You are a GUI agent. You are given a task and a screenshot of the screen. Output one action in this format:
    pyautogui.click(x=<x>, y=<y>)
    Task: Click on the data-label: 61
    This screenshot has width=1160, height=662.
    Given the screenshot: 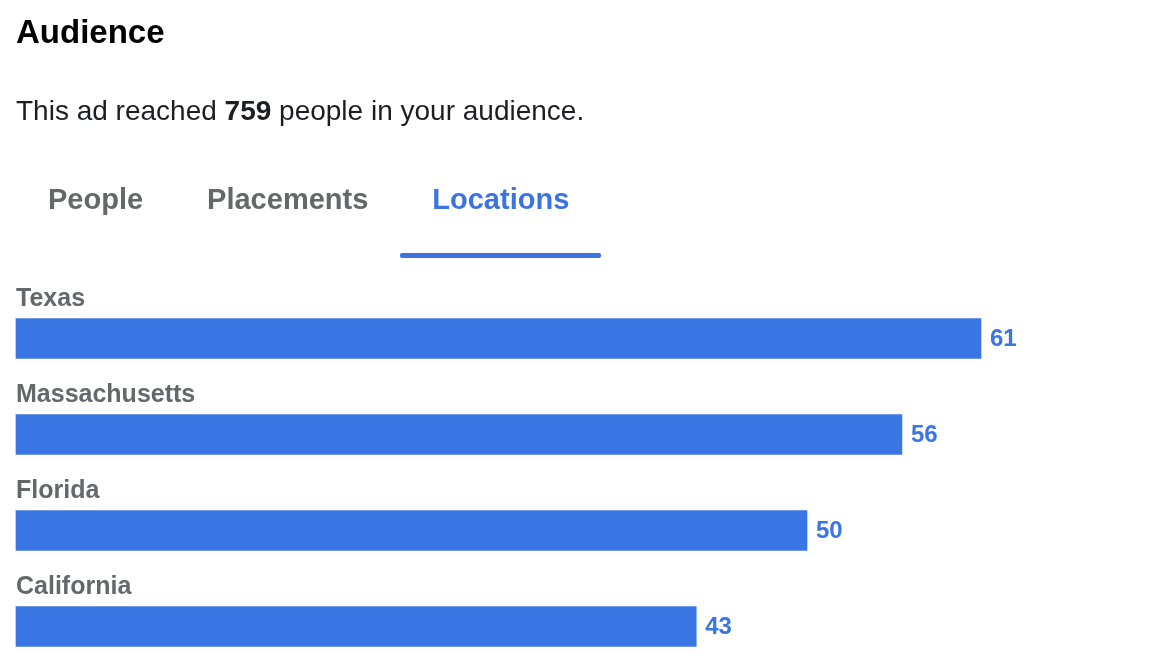 What is the action you would take?
    pyautogui.click(x=1003, y=338)
    